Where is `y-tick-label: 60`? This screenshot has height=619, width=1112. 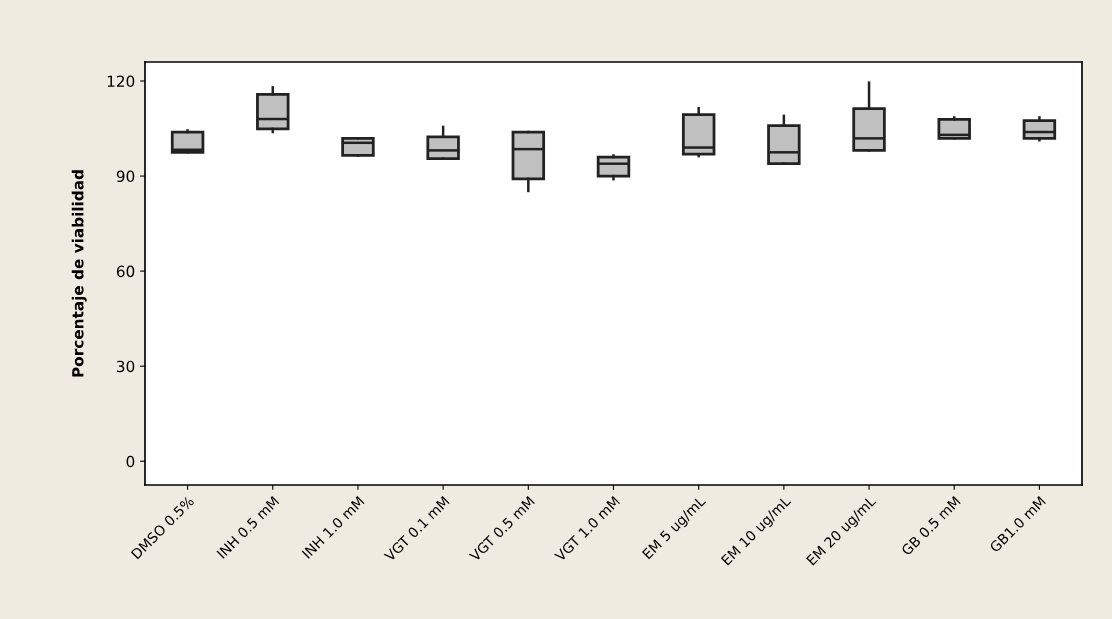 y-tick-label: 60 is located at coordinates (125, 271).